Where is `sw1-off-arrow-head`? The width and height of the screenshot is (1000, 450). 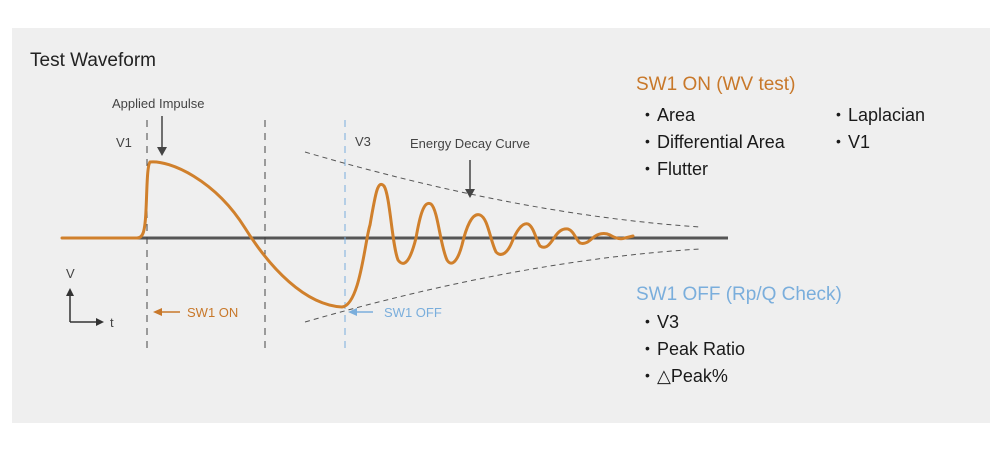
sw1-off-arrow-head is located at coordinates (352, 312).